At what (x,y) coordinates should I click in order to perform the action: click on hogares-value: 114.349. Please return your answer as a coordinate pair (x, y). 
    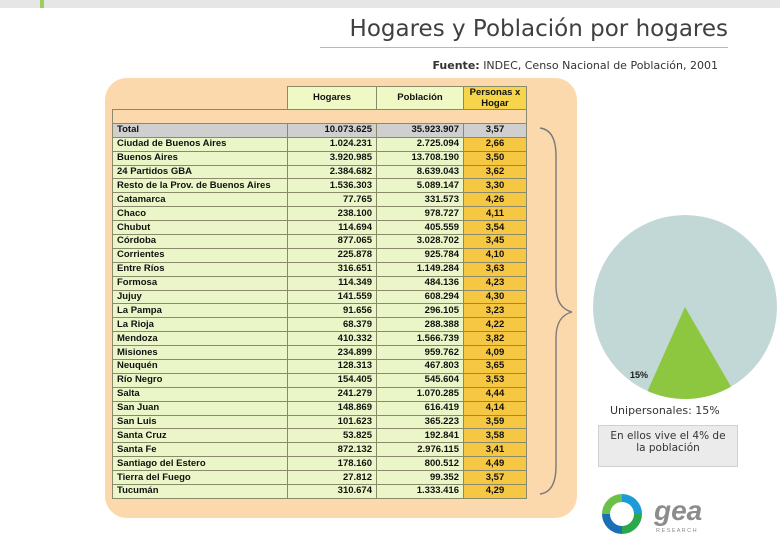
    Looking at the image, I should click on (332, 283).